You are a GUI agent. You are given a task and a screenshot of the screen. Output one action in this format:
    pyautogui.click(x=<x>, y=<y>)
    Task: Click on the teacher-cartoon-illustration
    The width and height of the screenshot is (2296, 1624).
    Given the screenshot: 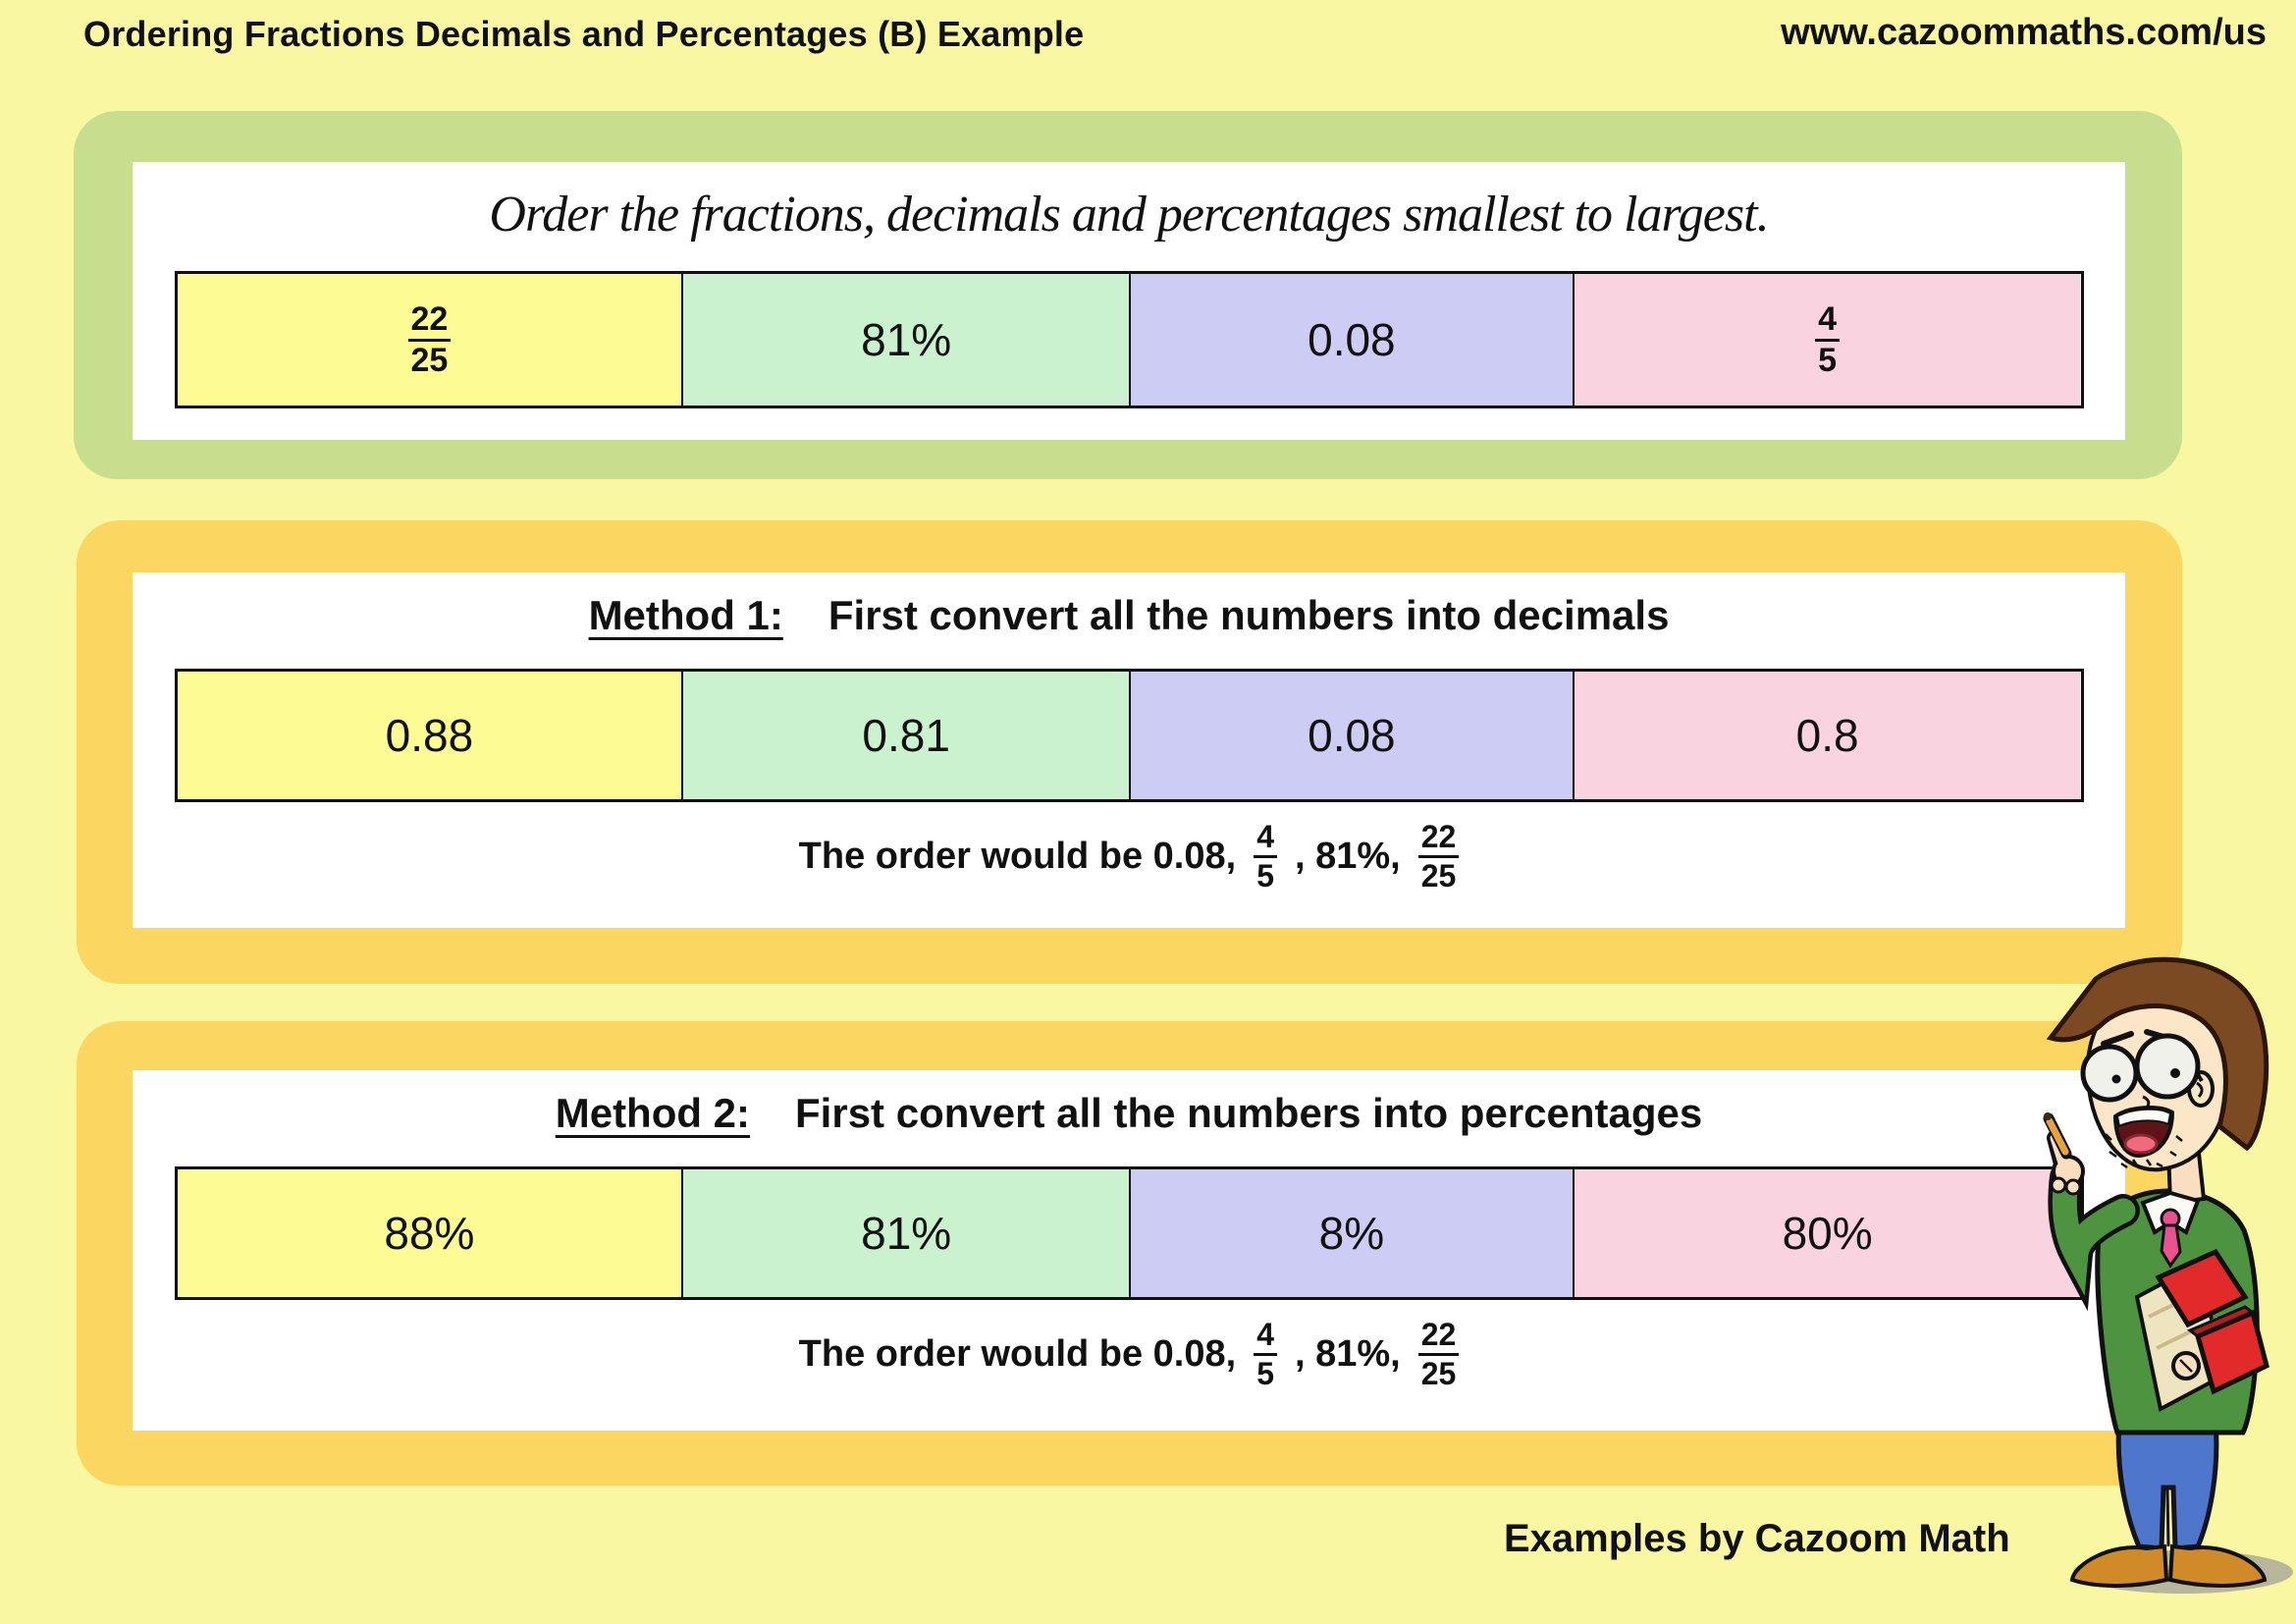 What is the action you would take?
    pyautogui.click(x=2168, y=1275)
    